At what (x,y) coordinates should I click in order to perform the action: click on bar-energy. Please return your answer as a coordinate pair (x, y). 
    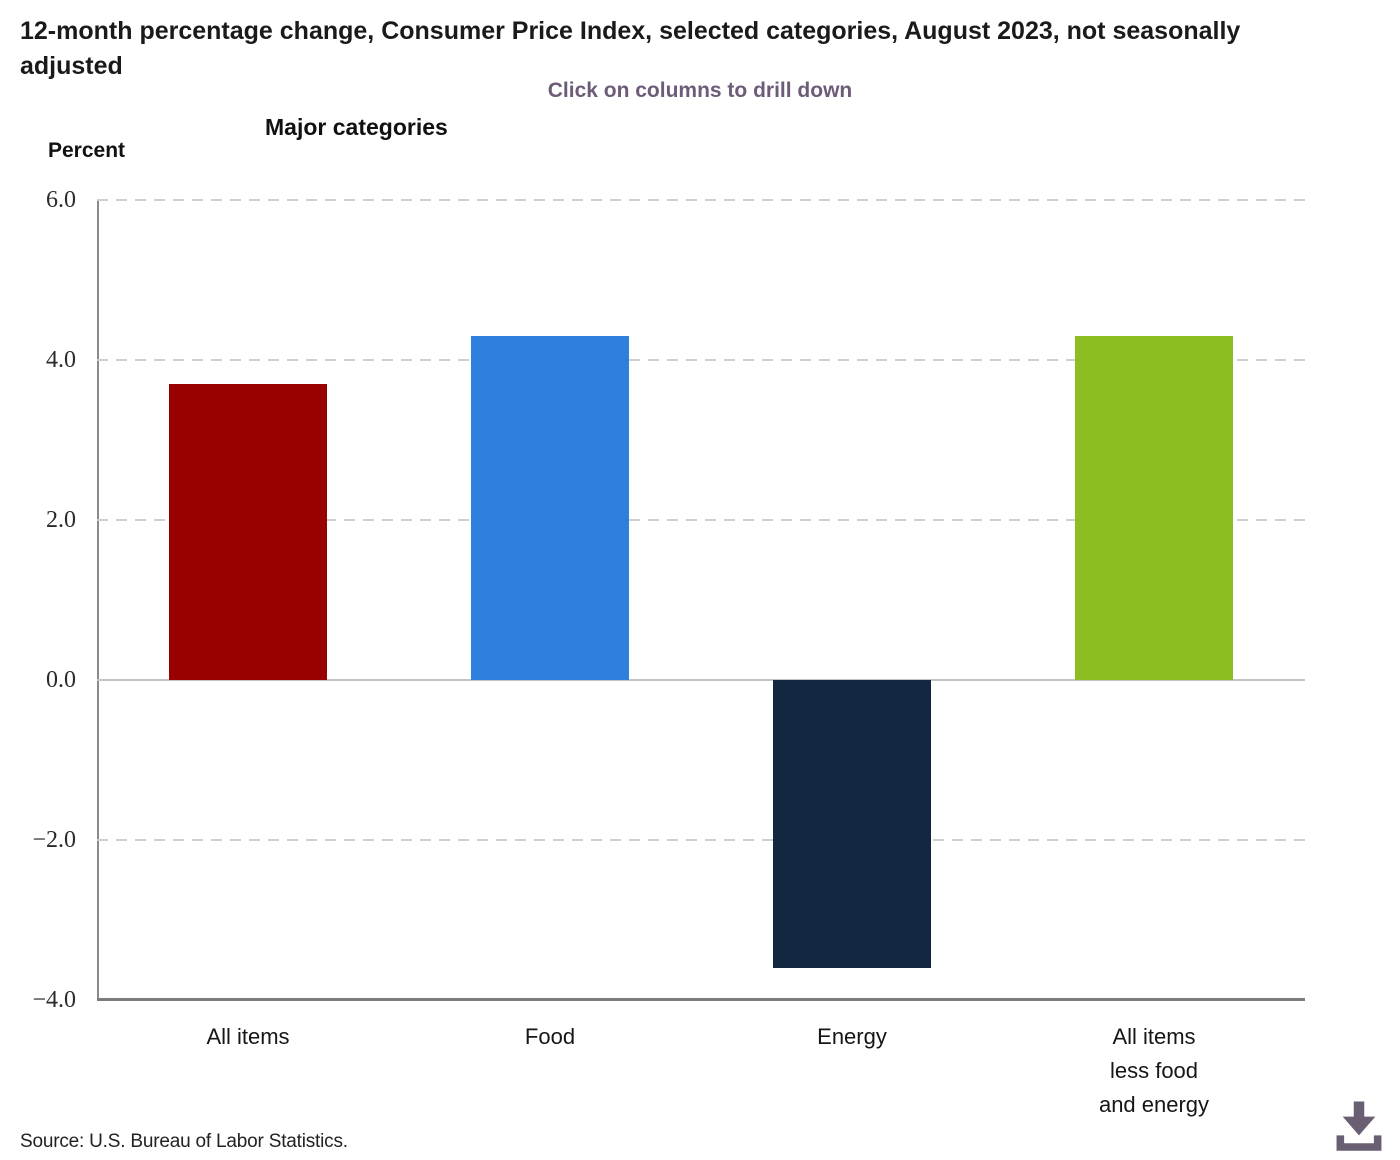
    Looking at the image, I should click on (852, 824).